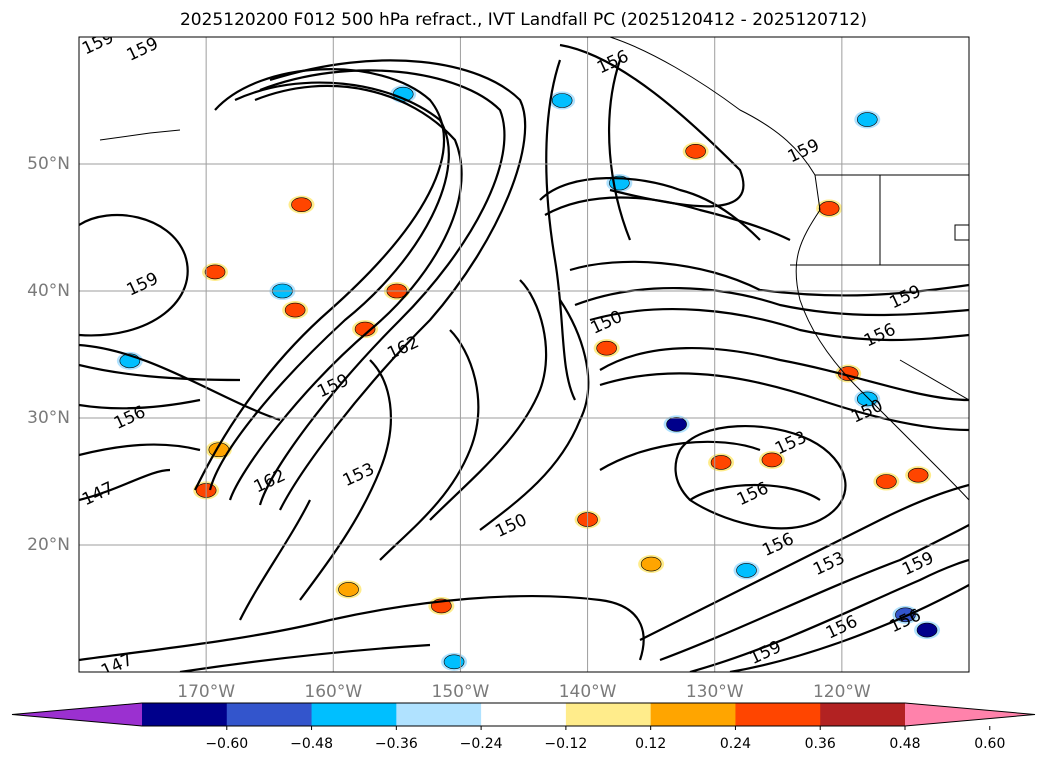 This screenshot has height=765, width=1047. What do you see at coordinates (735, 744) in the screenshot?
I see `colorbar-tick-label: 0.24` at bounding box center [735, 744].